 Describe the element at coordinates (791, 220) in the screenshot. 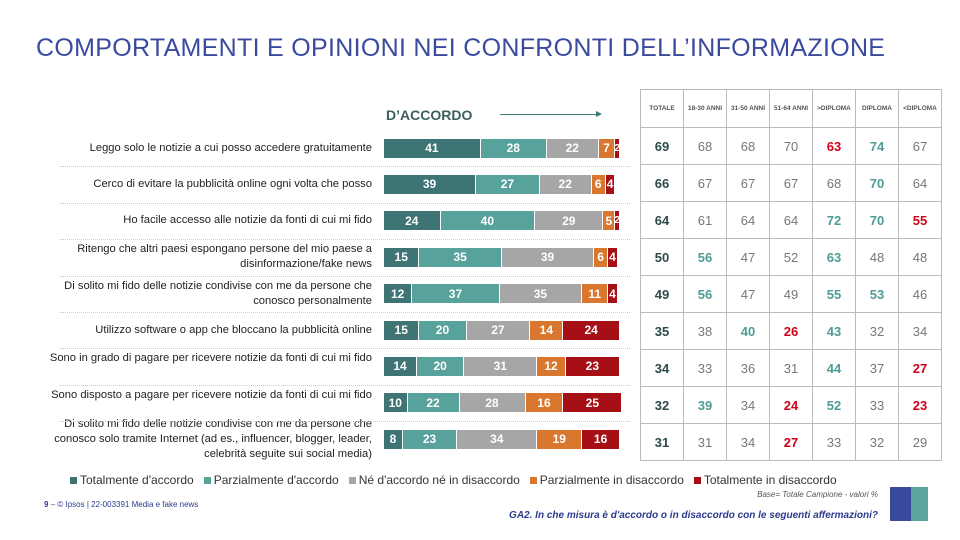

I see `table-row: 64 61 64 64 72 70 55` at that location.